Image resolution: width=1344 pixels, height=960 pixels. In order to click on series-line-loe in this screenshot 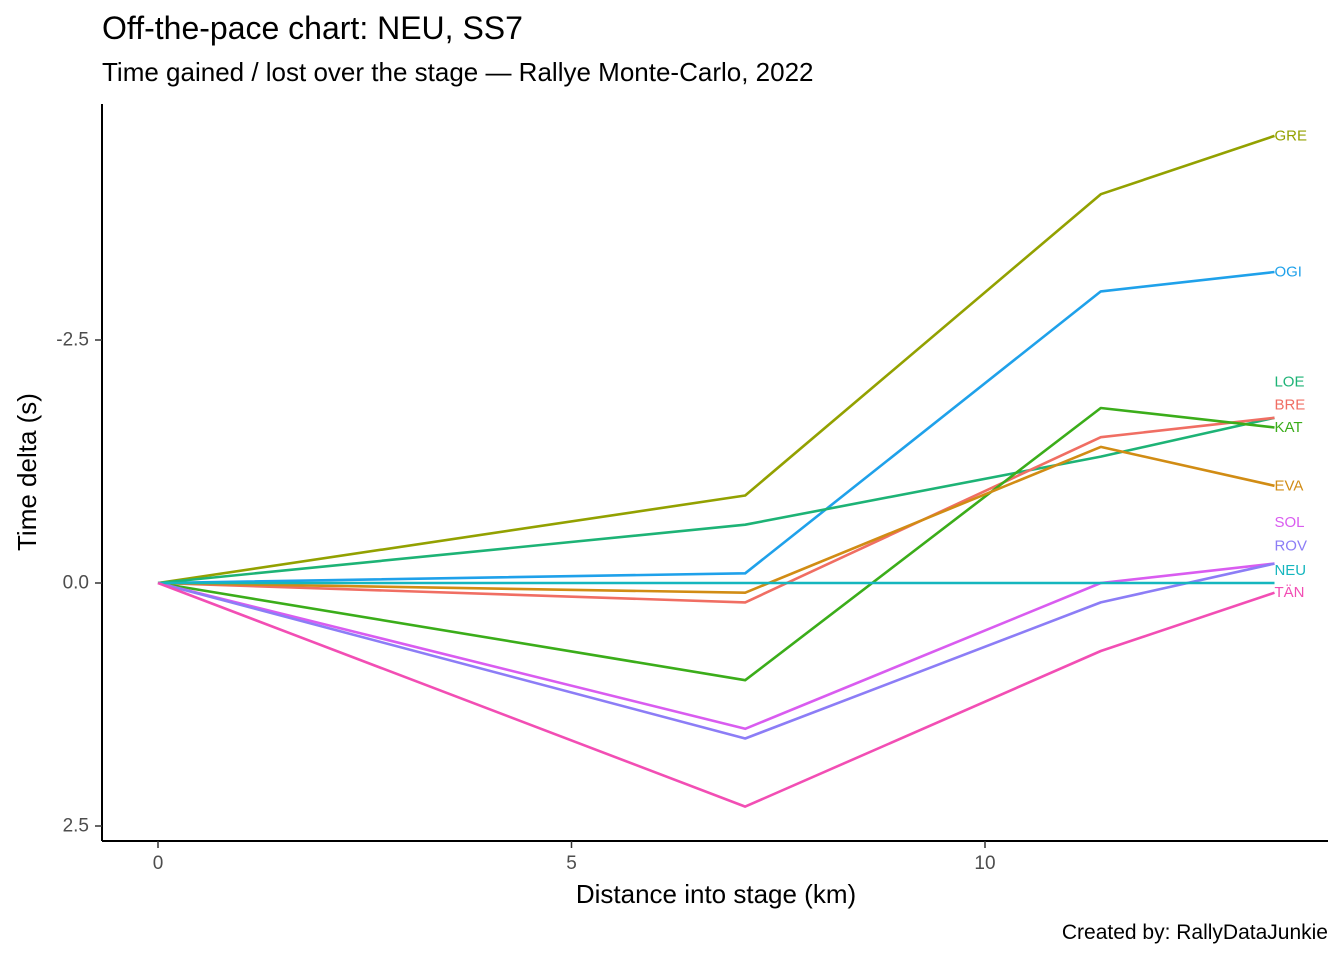, I will do `click(716, 500)`.